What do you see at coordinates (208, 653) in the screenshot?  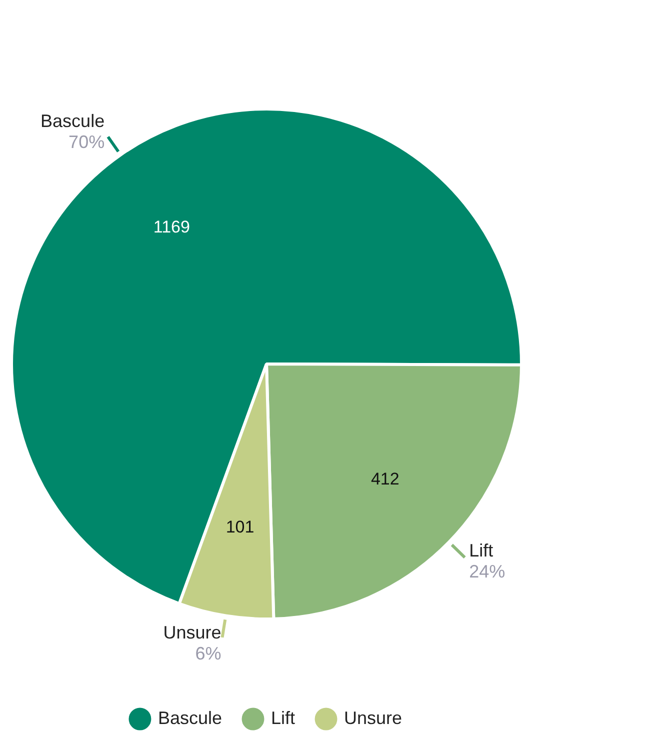 I see `text: 6%` at bounding box center [208, 653].